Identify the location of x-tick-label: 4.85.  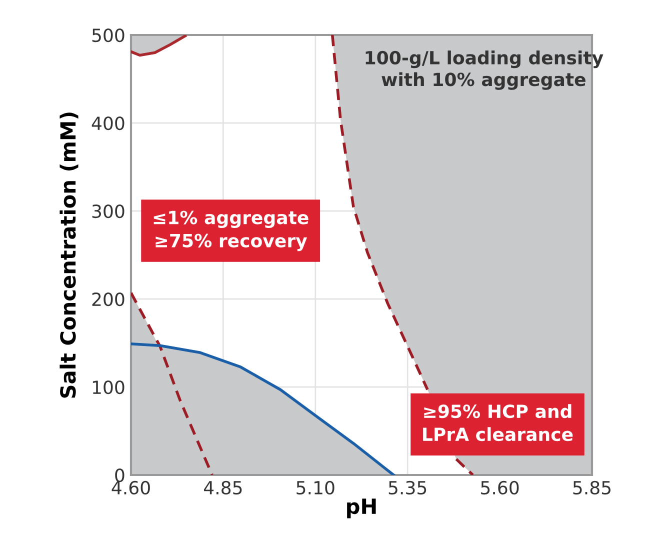
(223, 487).